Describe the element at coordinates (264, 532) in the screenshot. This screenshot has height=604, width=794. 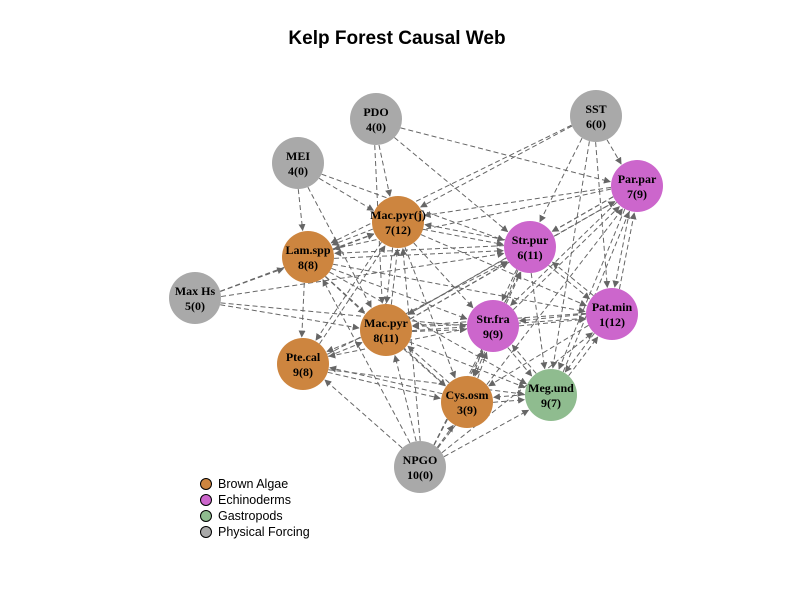
I see `legend-label: Physical Forcing` at that location.